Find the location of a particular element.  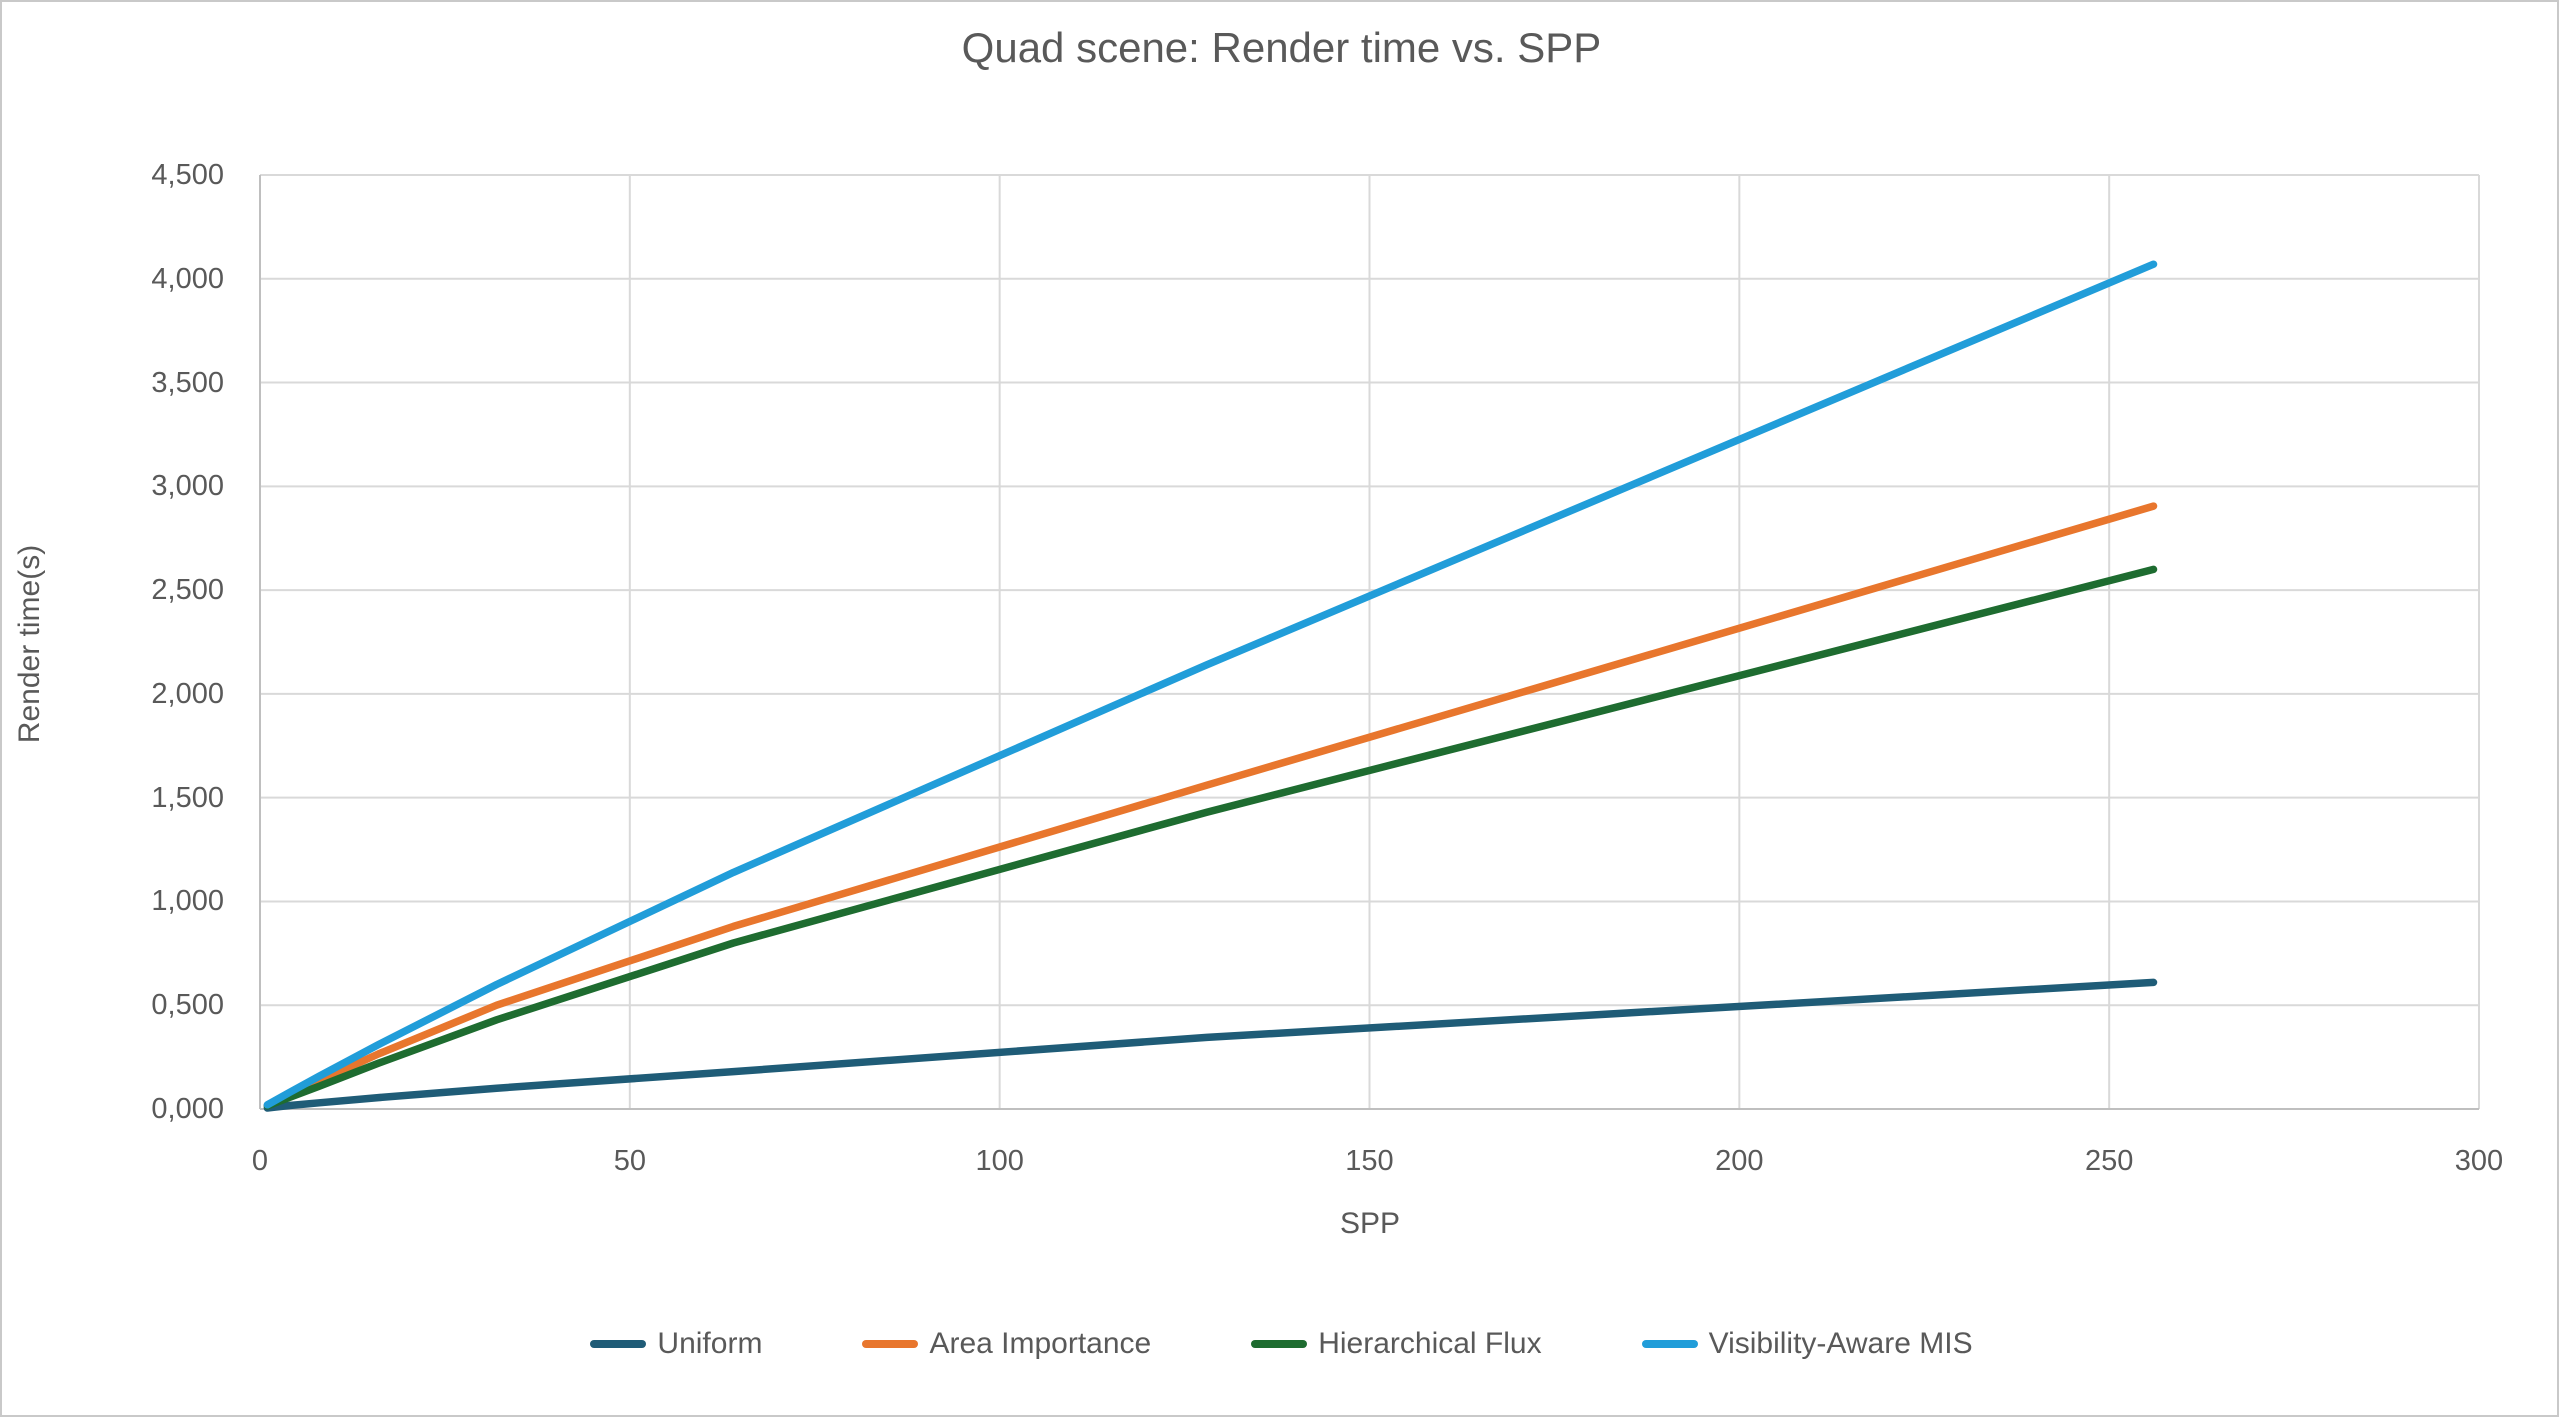

y-tick-label: 3,000 is located at coordinates (187, 486).